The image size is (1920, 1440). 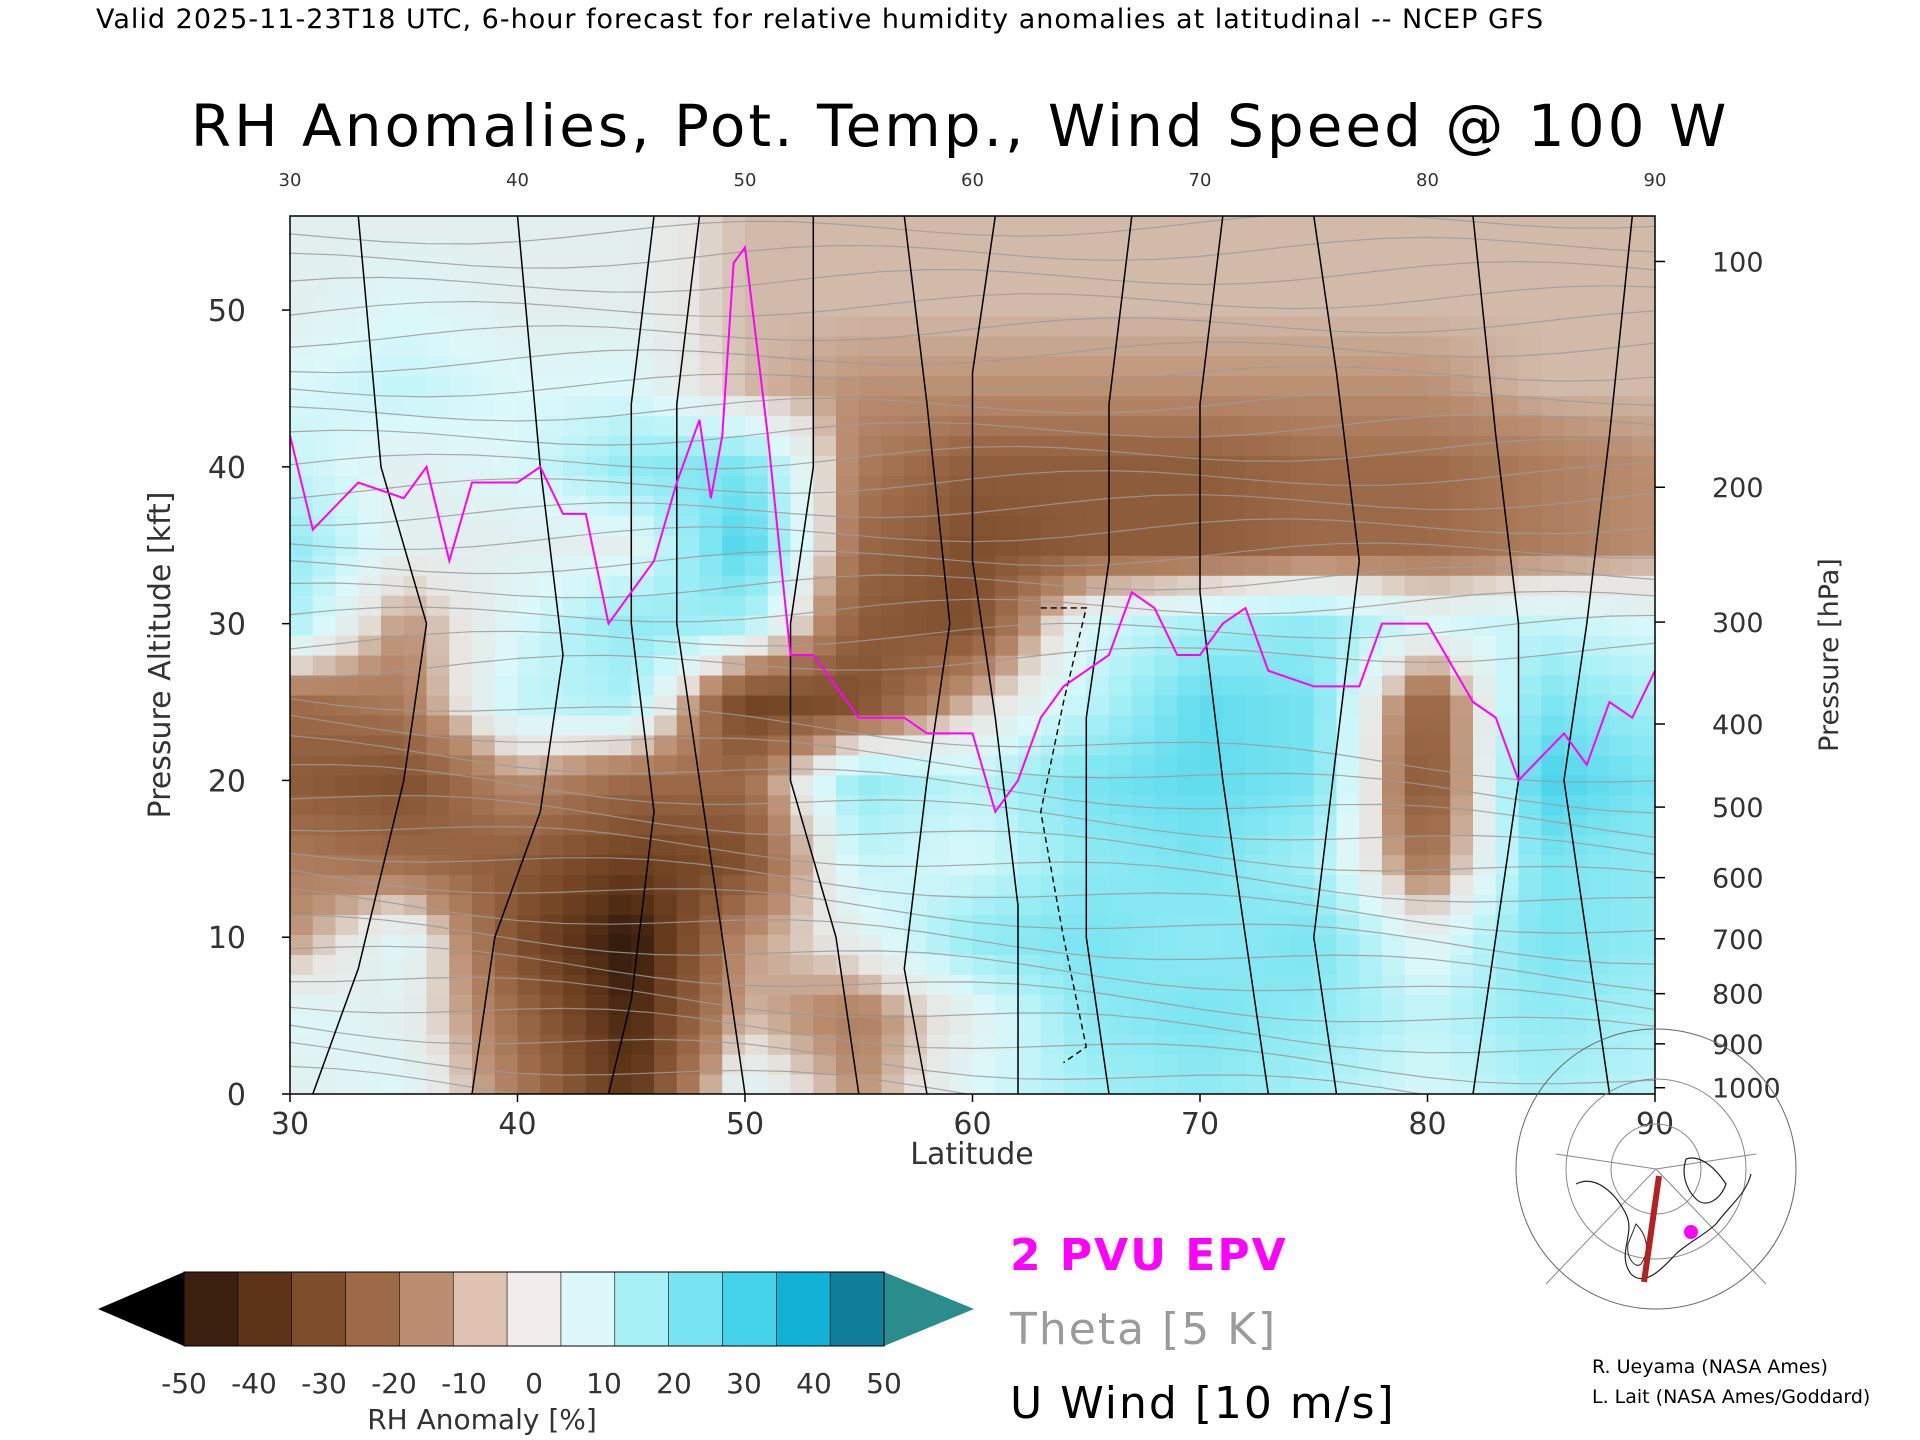 What do you see at coordinates (972, 864) in the screenshot?
I see `theta-contour-line` at bounding box center [972, 864].